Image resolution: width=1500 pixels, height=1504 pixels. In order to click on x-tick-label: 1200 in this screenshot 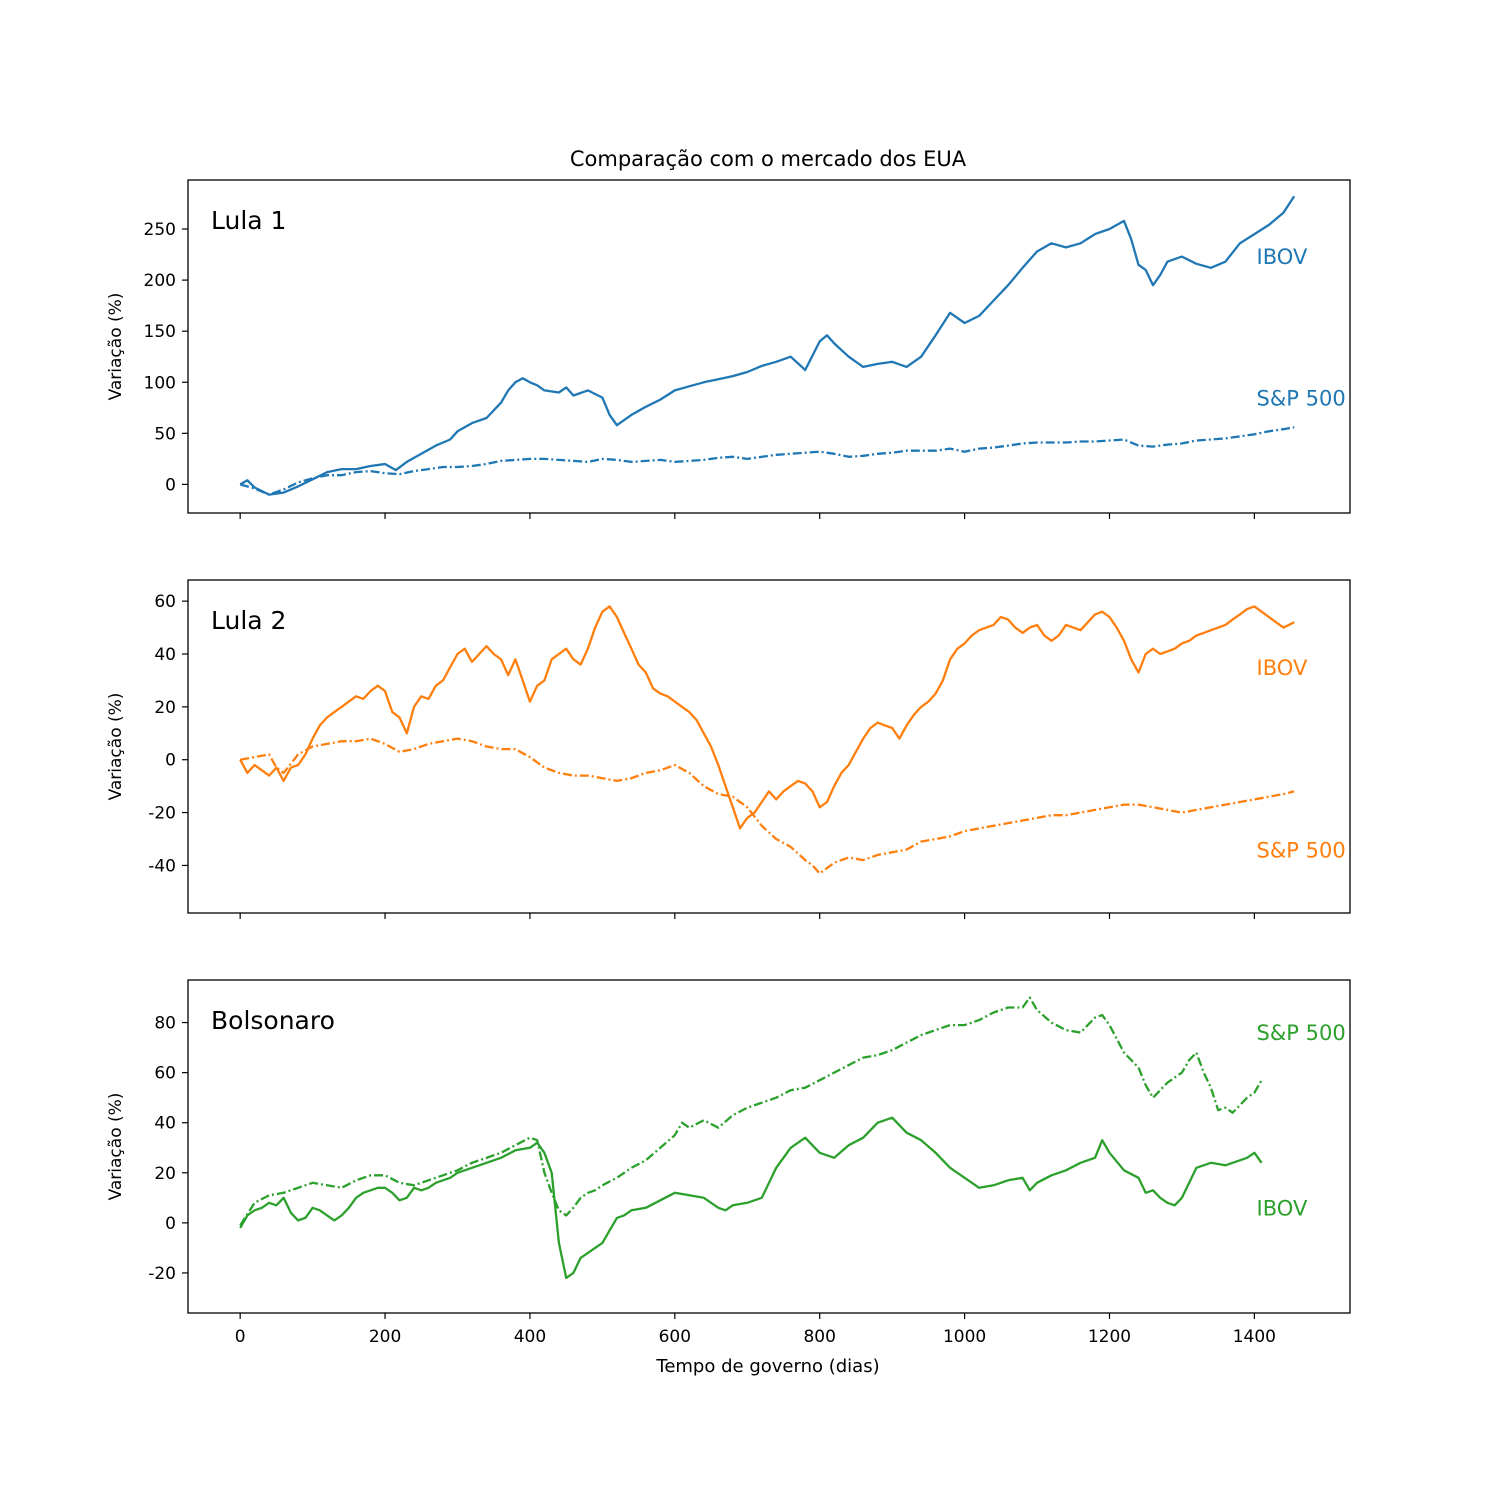, I will do `click(1109, 1337)`.